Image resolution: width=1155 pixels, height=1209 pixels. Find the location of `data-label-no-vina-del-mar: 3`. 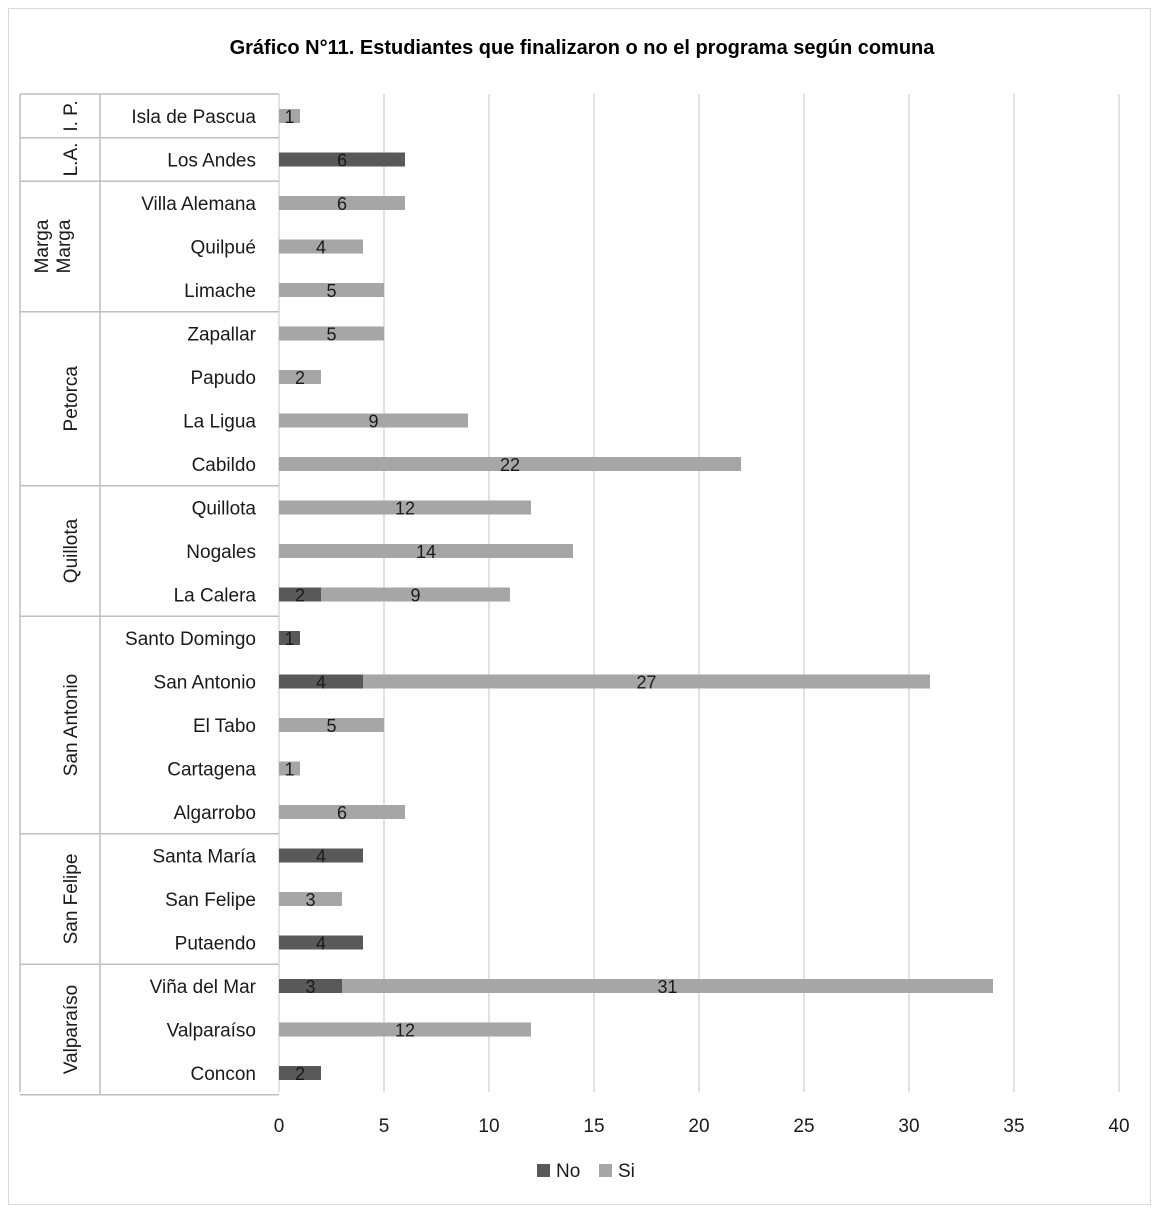

data-label-no-vina-del-mar: 3 is located at coordinates (310, 987).